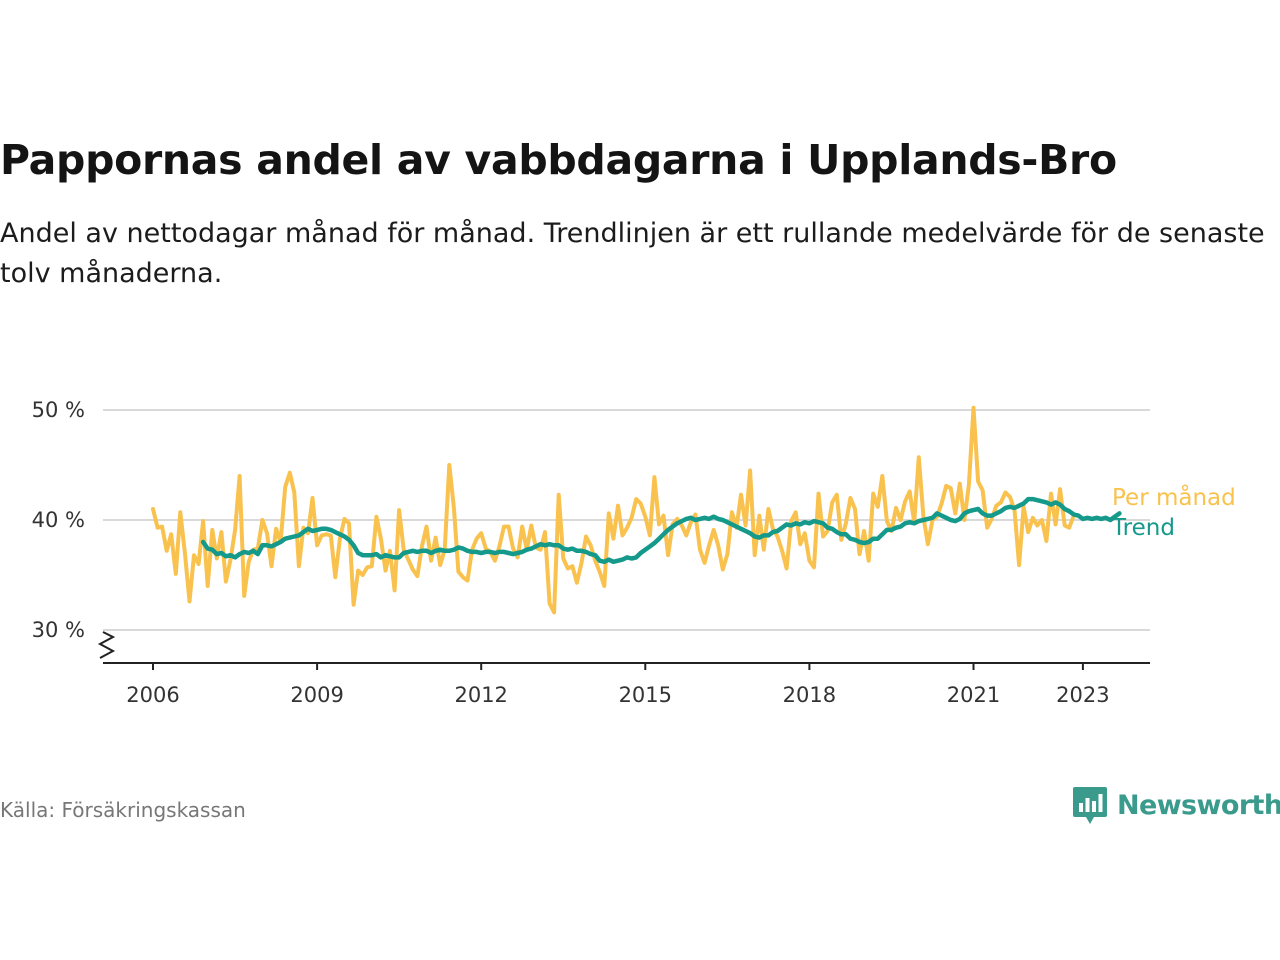 The height and width of the screenshot is (960, 1280). What do you see at coordinates (973, 695) in the screenshot?
I see `x-tick-label: 2021` at bounding box center [973, 695].